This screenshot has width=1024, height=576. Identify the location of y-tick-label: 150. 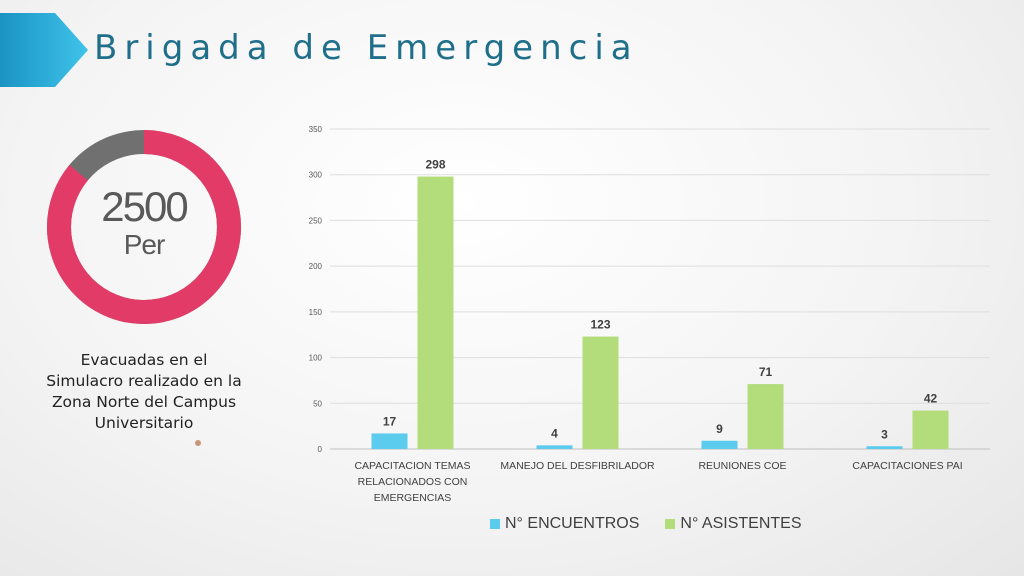
(316, 312).